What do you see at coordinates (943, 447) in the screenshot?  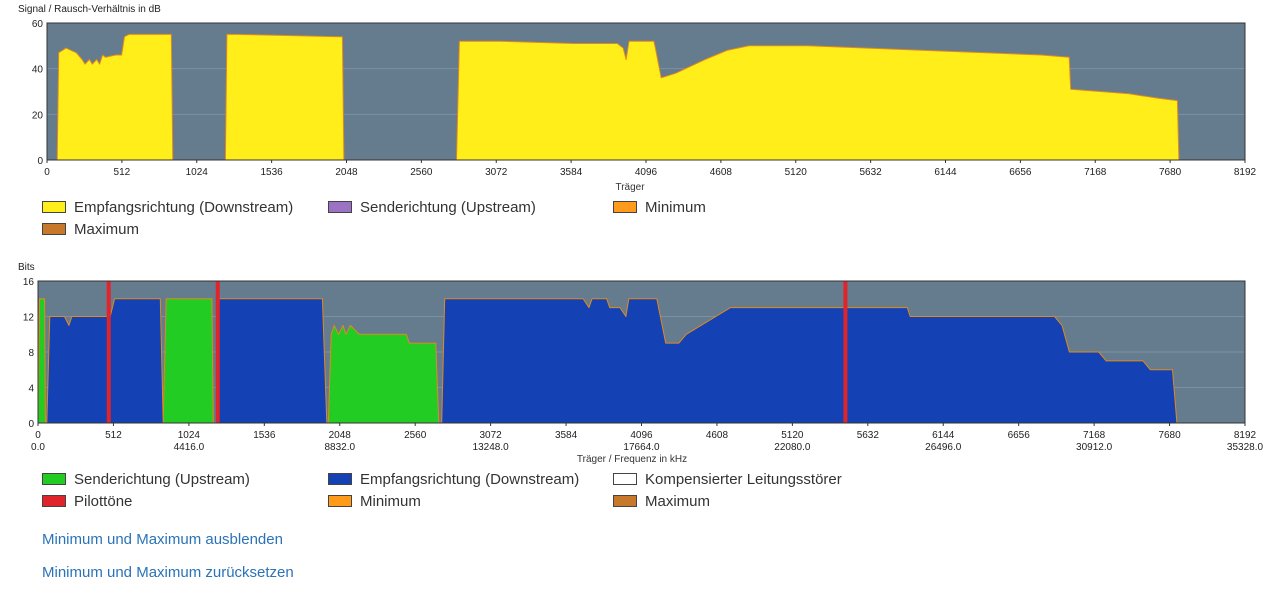 I see `x-tick-label-khz: 26496.0` at bounding box center [943, 447].